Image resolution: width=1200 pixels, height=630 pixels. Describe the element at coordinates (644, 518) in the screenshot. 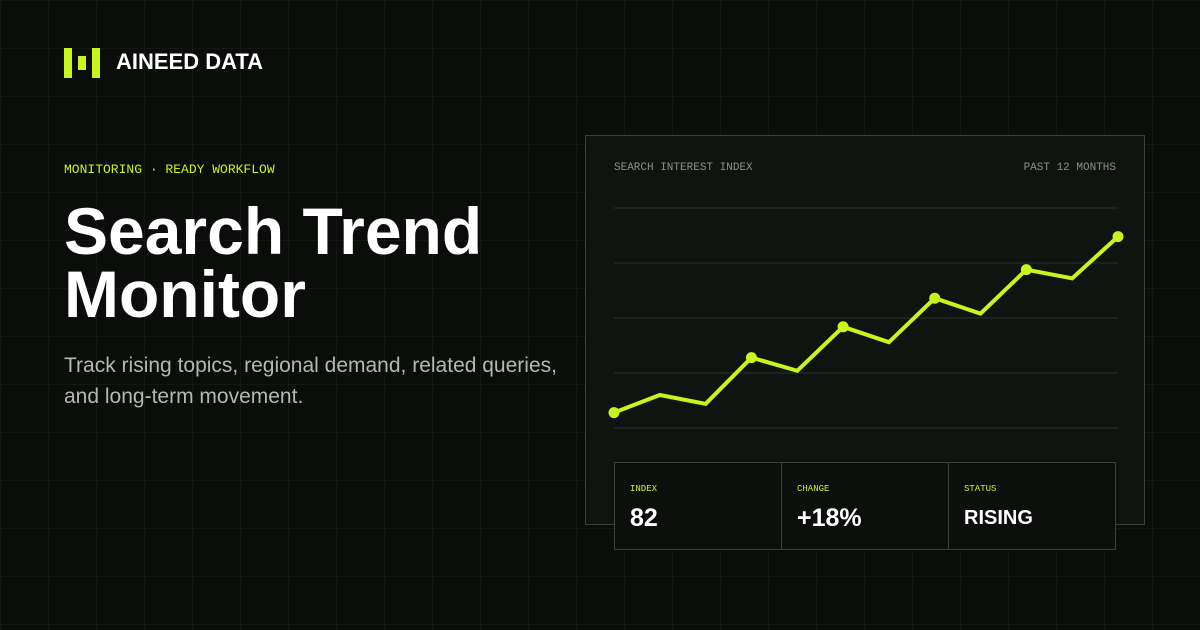

I see `stat-value: 82` at that location.